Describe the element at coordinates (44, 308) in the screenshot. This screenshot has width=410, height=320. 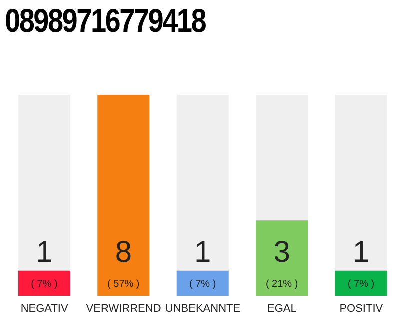
I see `x-tick-label: NEGATIV` at that location.